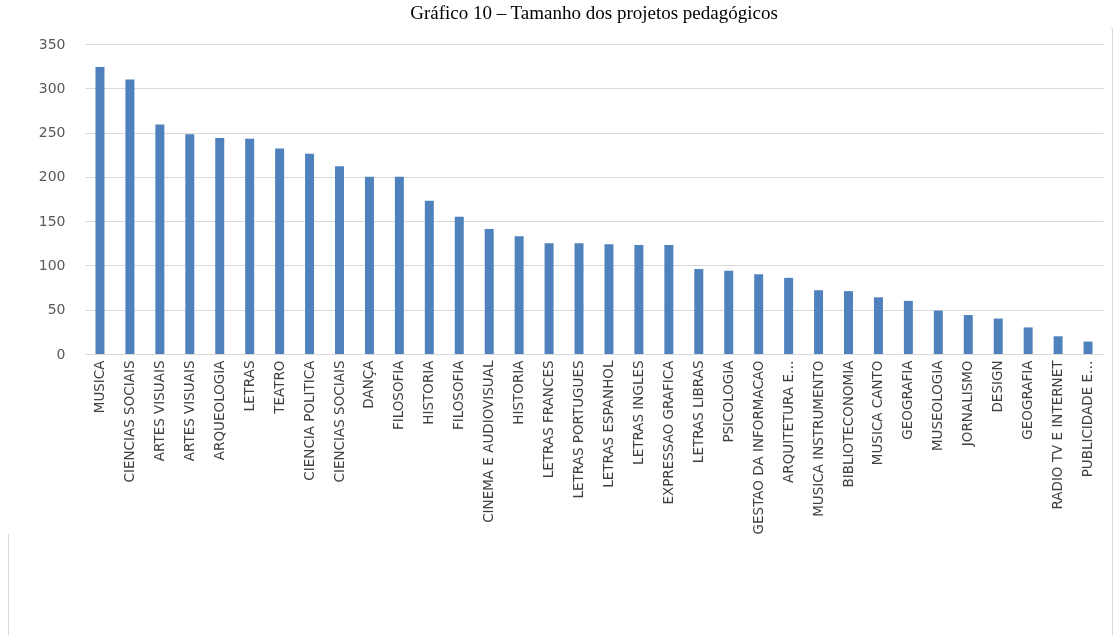 Image resolution: width=1117 pixels, height=635 pixels. Describe the element at coordinates (61, 353) in the screenshot. I see `y-tick-label: 0` at that location.